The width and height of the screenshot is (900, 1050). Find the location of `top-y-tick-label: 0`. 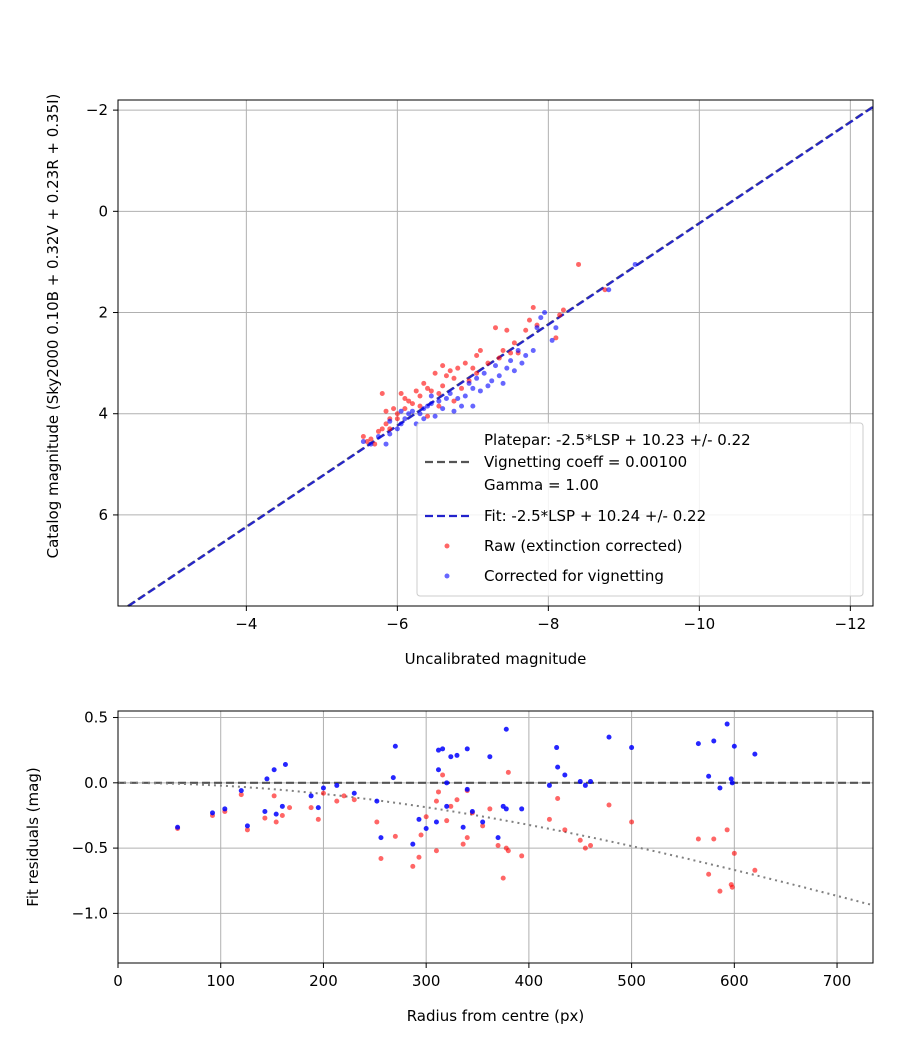

top-y-tick-label: 0 is located at coordinates (103, 211).